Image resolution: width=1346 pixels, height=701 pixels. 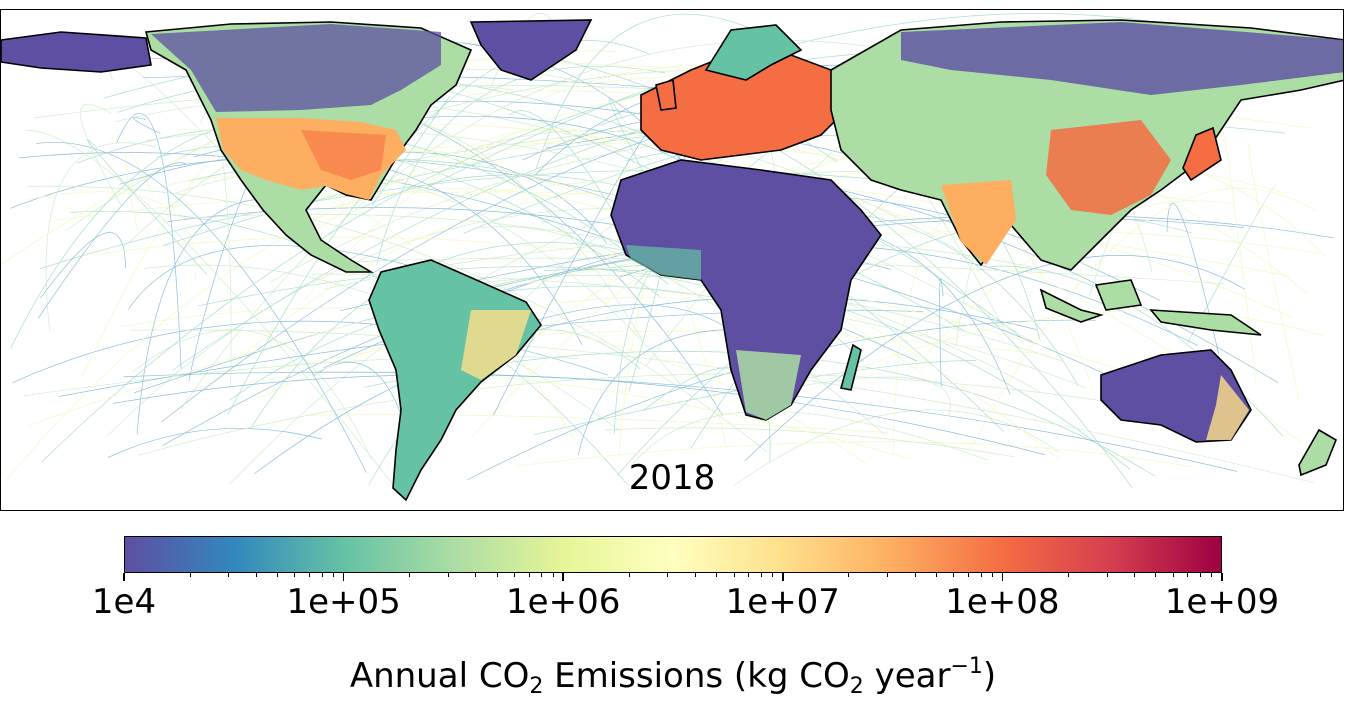 What do you see at coordinates (343, 155) in the screenshot?
I see `eastern-us` at bounding box center [343, 155].